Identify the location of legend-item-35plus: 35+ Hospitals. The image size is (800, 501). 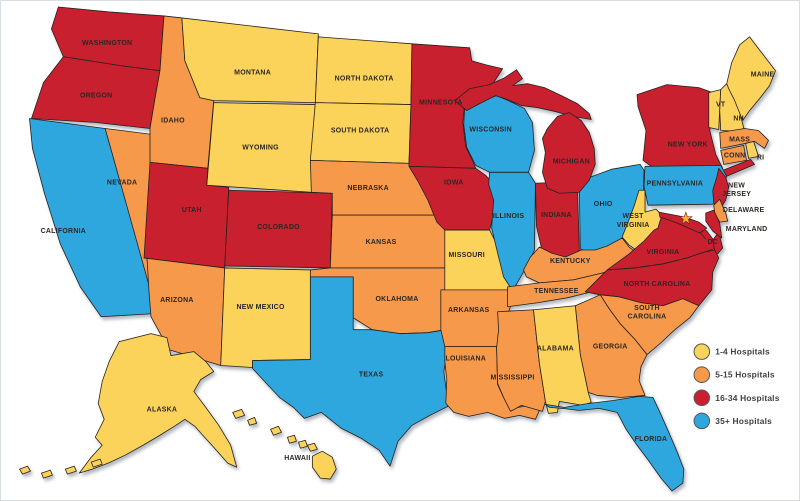
(732, 421).